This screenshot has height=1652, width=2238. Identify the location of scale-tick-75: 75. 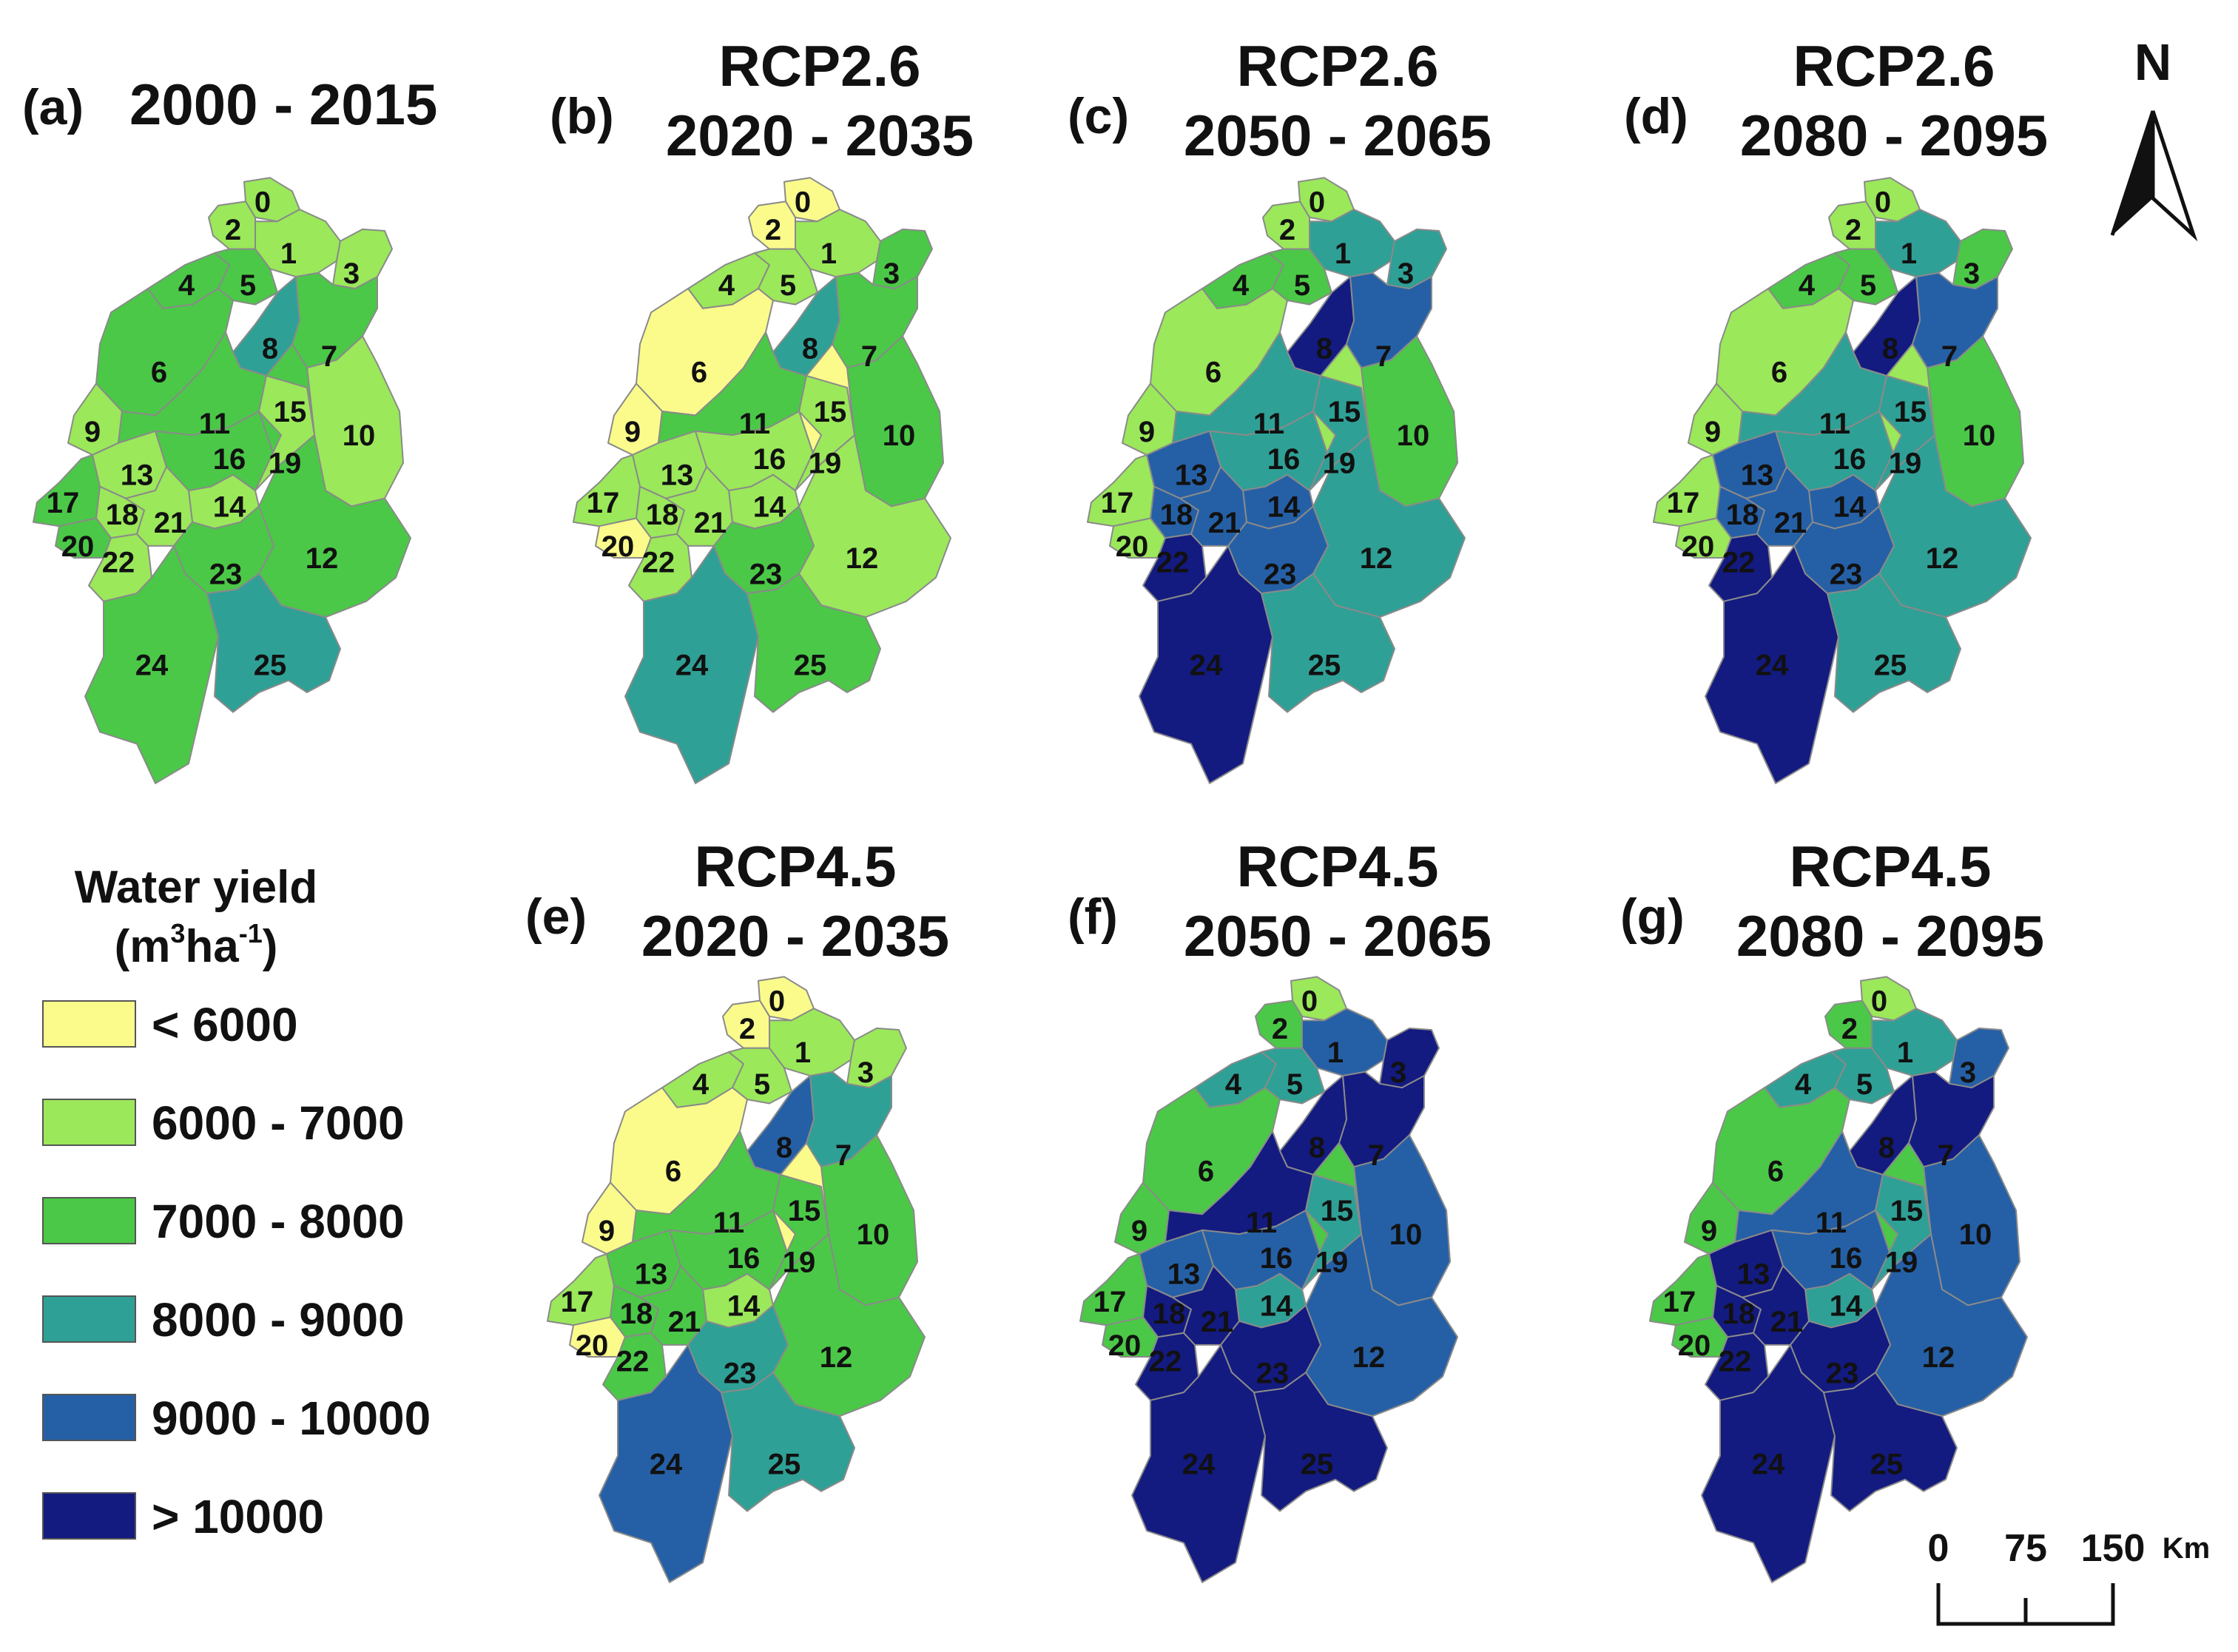
(2025, 1548).